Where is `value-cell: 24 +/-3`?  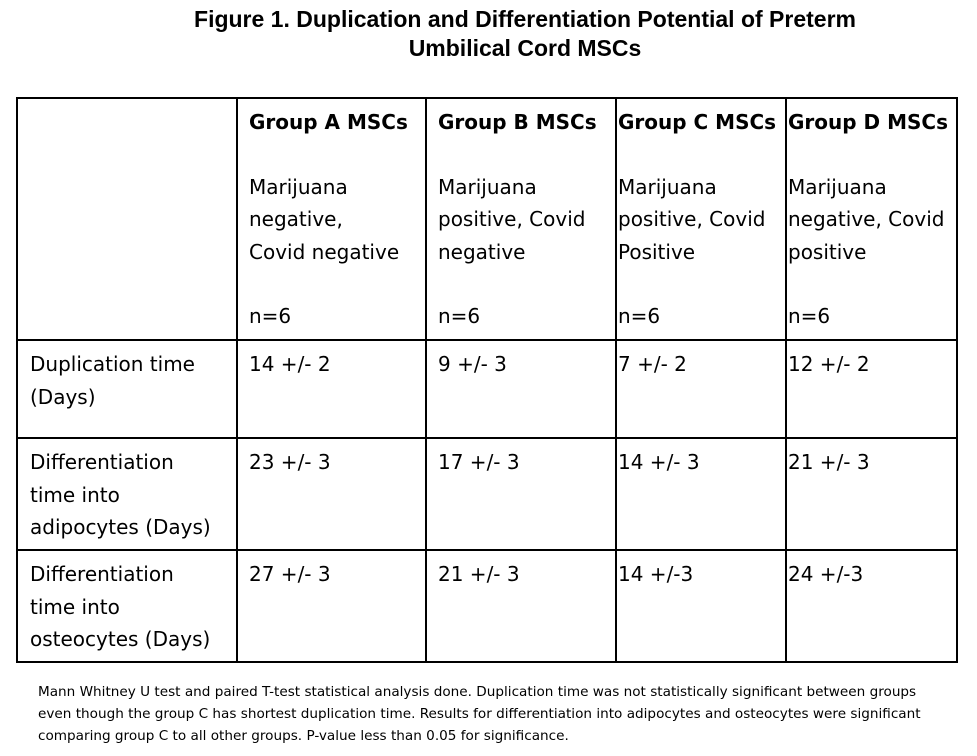 value-cell: 24 +/-3 is located at coordinates (871, 606).